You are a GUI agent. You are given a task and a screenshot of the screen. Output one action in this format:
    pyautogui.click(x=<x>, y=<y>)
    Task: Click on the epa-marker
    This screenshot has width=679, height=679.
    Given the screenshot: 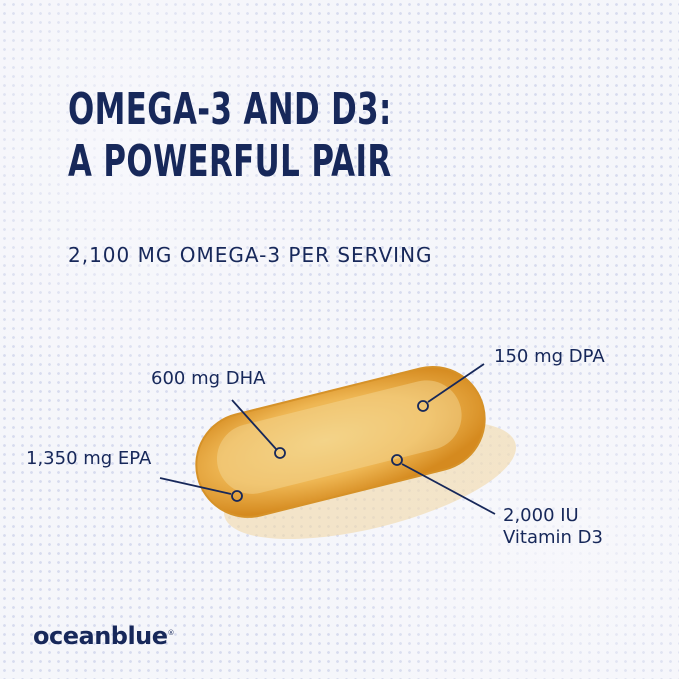 What is the action you would take?
    pyautogui.click(x=237, y=496)
    